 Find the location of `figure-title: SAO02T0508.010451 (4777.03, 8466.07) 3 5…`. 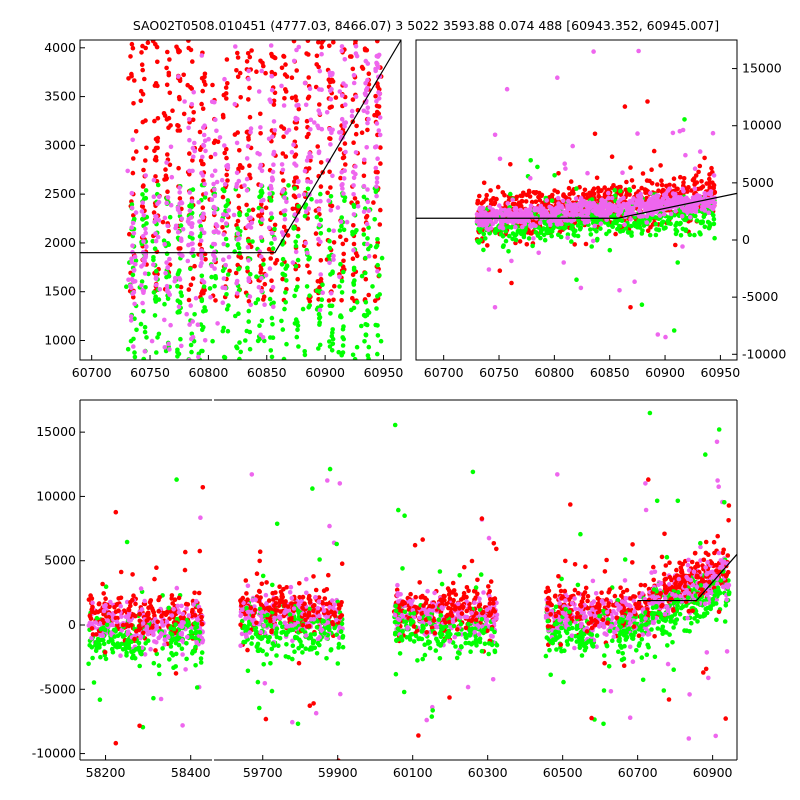

figure-title: SAO02T0508.010451 (4777.03, 8466.07) 3 5… is located at coordinates (426, 25).